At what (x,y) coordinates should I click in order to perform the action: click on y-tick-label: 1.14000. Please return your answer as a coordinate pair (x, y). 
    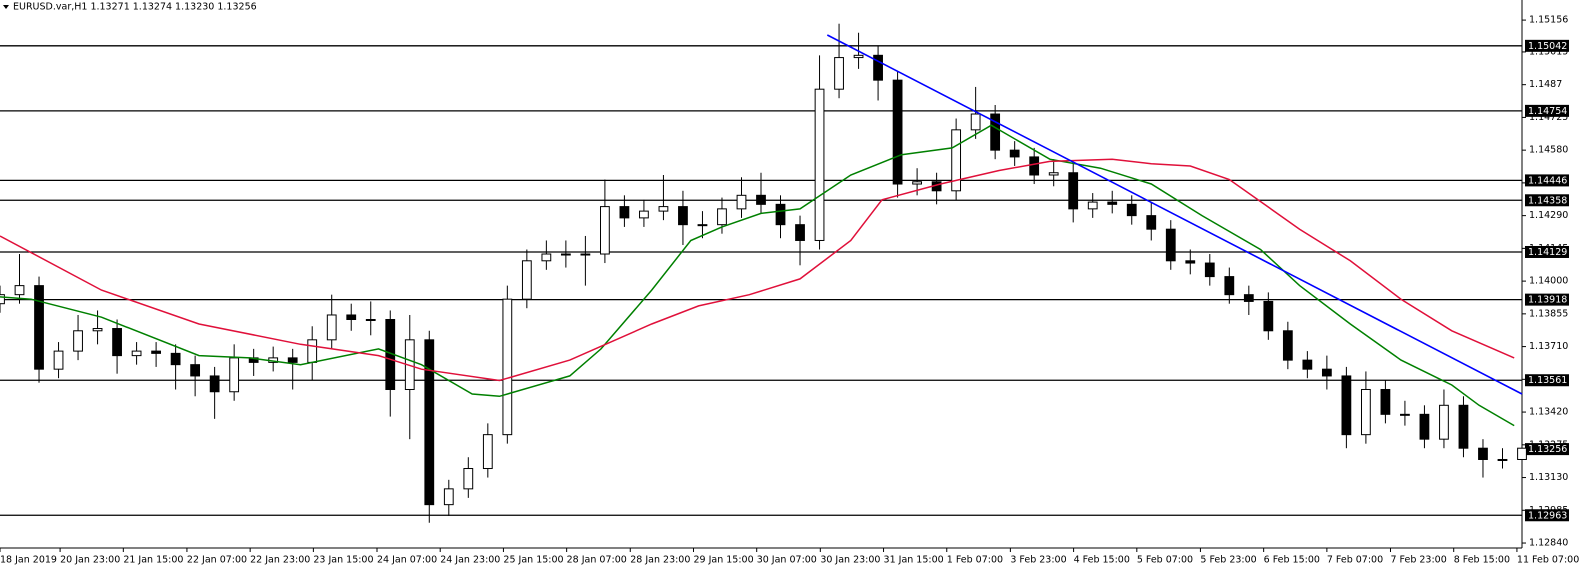
    Looking at the image, I should click on (1548, 281).